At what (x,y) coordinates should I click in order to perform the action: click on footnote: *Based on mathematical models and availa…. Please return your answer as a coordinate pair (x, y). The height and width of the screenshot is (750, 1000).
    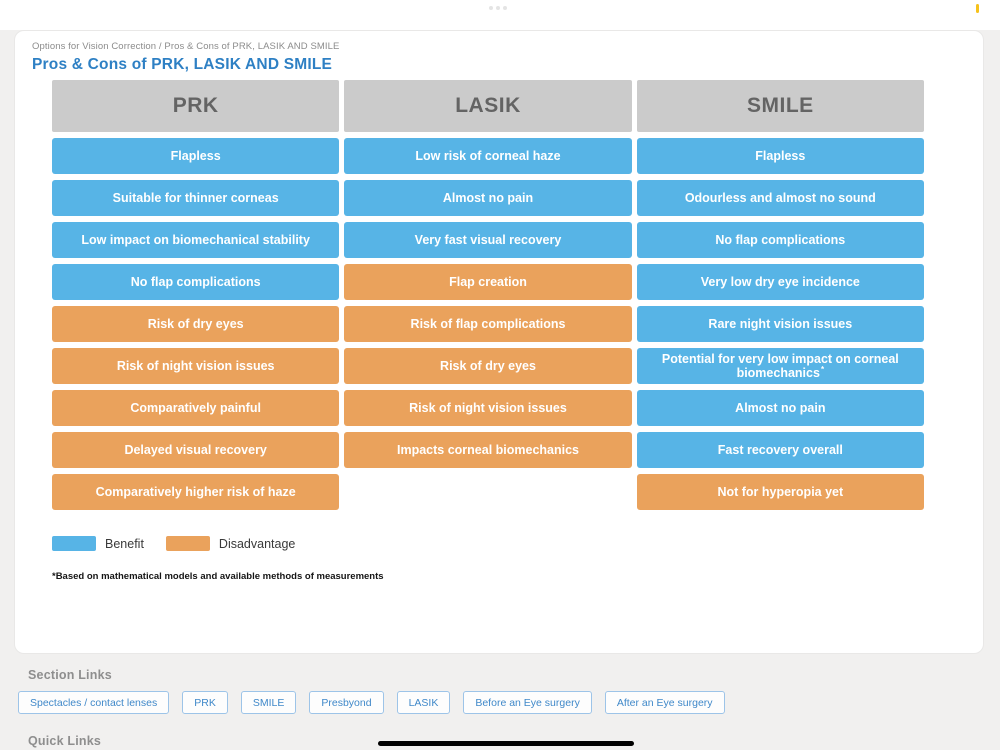
    Looking at the image, I should click on (218, 576).